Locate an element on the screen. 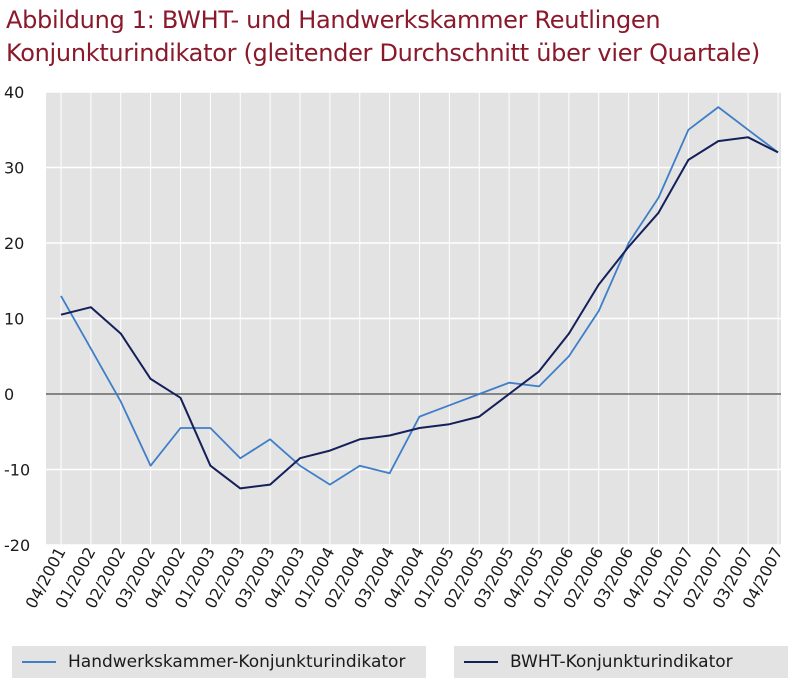 The height and width of the screenshot is (681, 800). legend-item-bwht: BWHT-Konjunkturindikator is located at coordinates (621, 662).